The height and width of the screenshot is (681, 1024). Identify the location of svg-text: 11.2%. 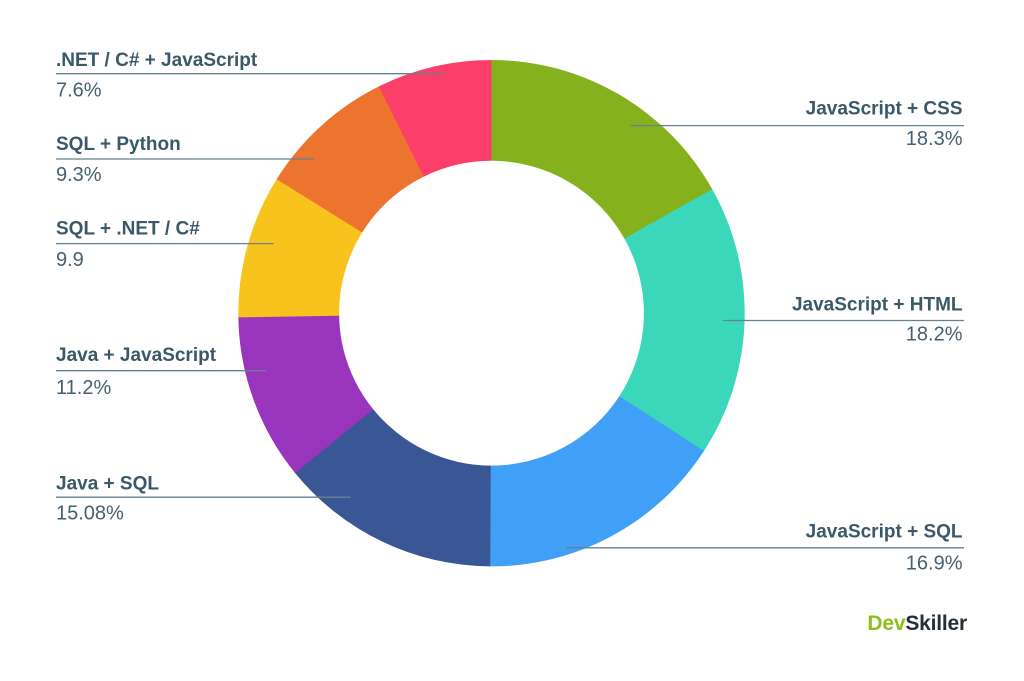
(83, 388).